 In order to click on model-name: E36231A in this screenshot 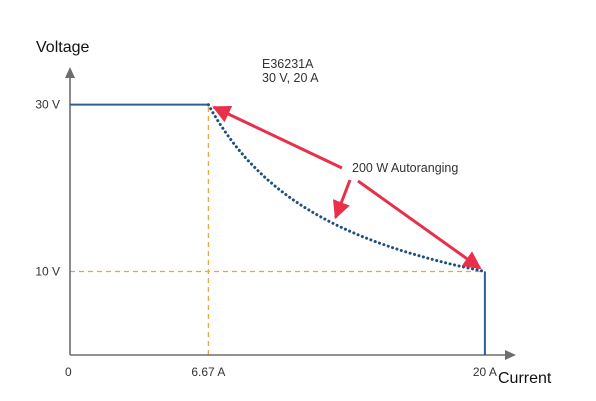, I will do `click(288, 64)`.